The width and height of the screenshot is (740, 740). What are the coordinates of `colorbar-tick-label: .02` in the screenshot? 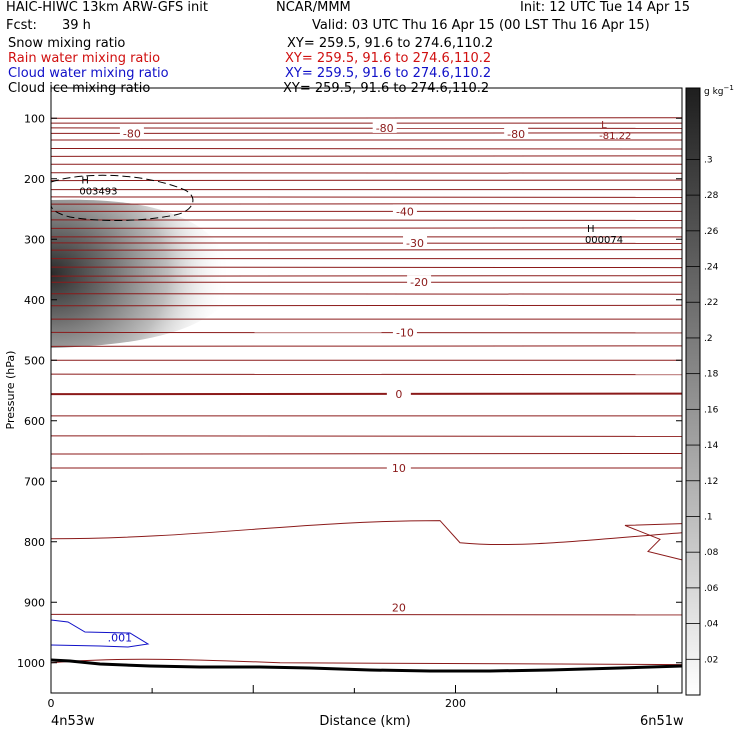 It's located at (711, 660).